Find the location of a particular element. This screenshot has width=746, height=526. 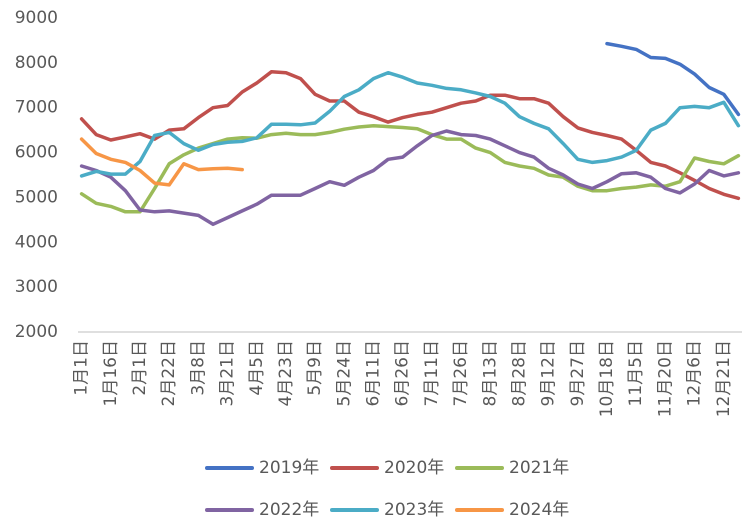

x-tick-label: 10月18日 is located at coordinates (607, 378).